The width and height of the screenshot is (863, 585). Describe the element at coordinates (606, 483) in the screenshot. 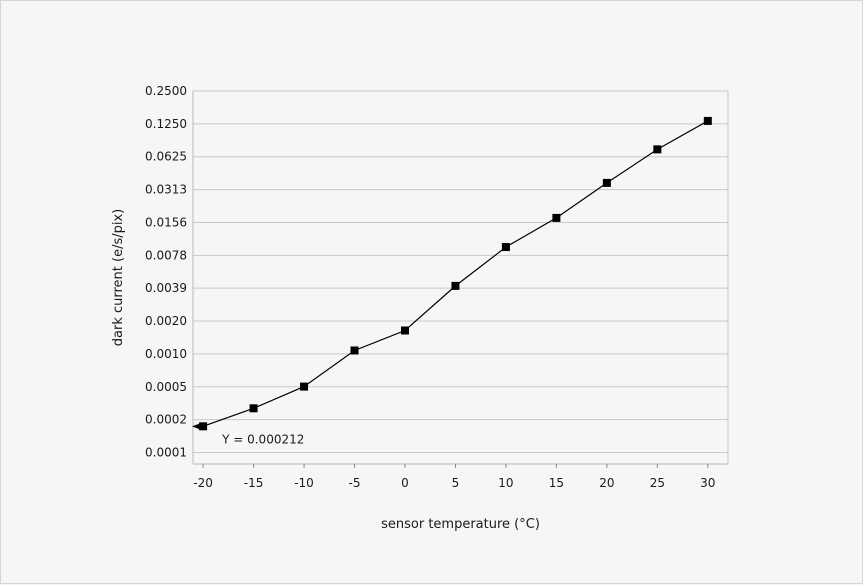

I see `x-tick-label-8: 20` at that location.